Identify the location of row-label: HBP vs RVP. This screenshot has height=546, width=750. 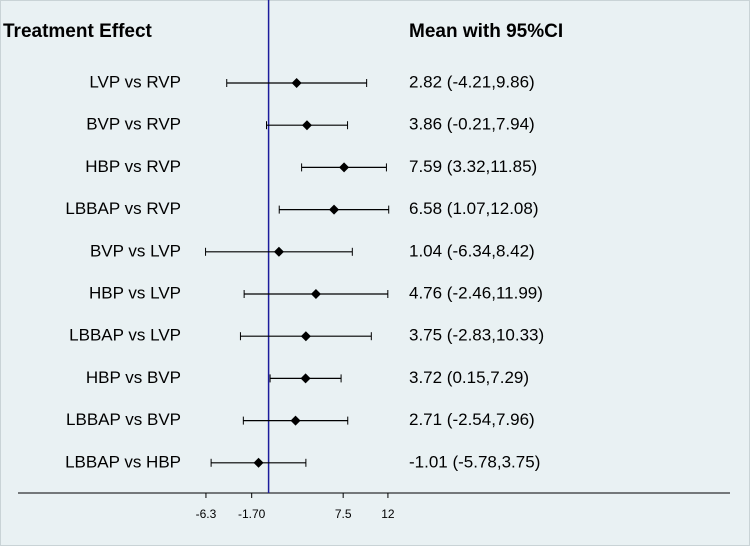
(133, 166).